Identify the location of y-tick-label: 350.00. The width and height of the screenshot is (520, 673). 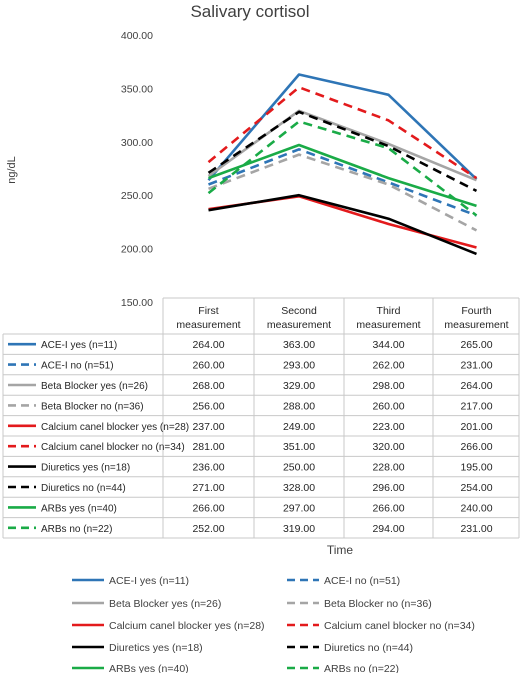
(137, 89).